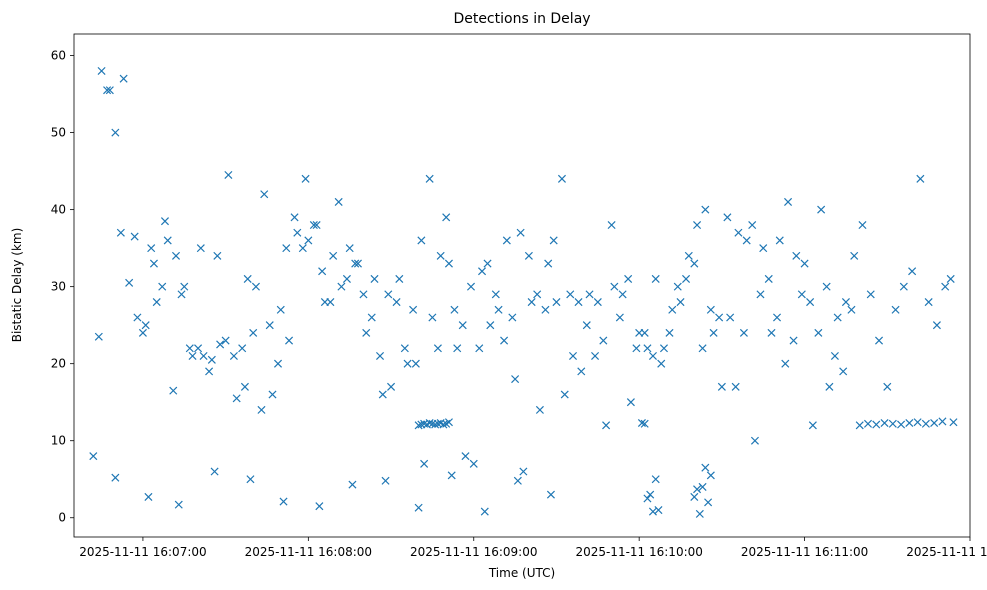 This screenshot has width=987, height=590. Describe the element at coordinates (638, 552) in the screenshot. I see `x-tick-label: 2025-11-11 16:10:00` at that location.